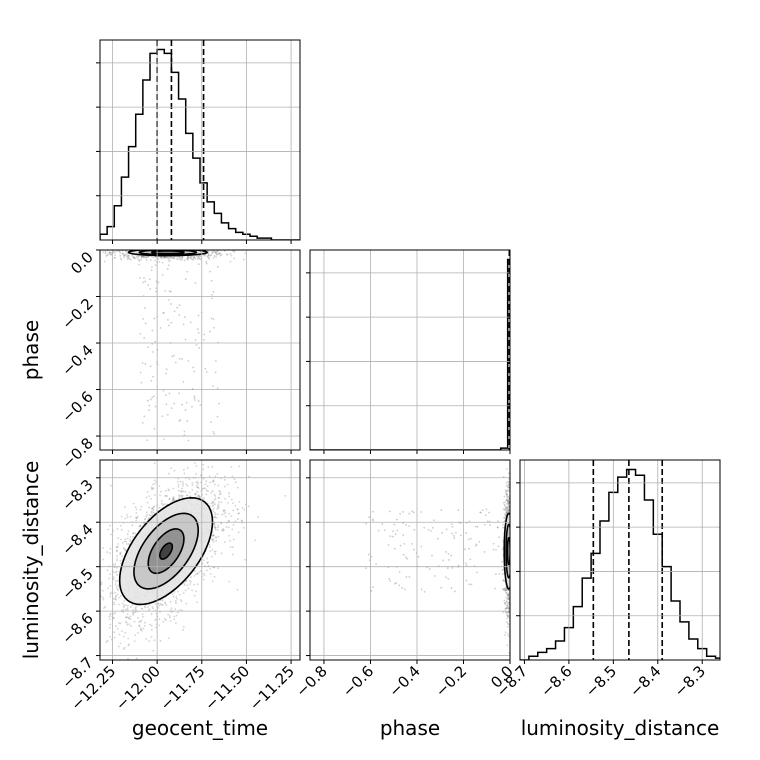 The height and width of the screenshot is (760, 760). Describe the element at coordinates (408, 351) in the screenshot. I see `hist-panel-phase` at that location.